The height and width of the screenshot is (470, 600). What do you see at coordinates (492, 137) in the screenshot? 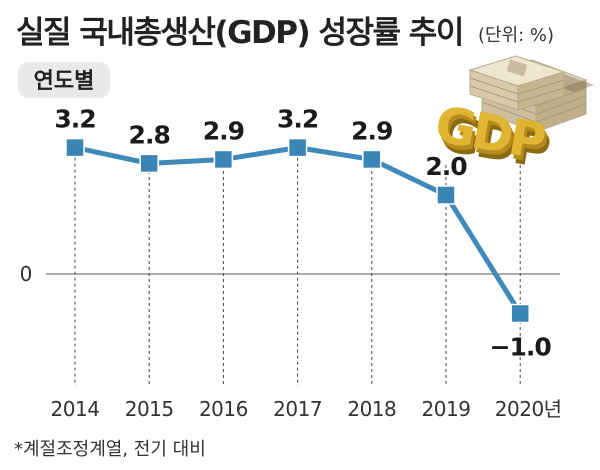
I see `gdp-graphic: GDP GDP GDP` at bounding box center [492, 137].